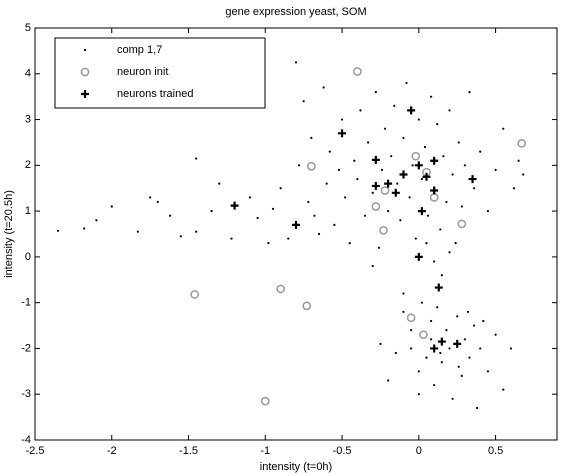 This screenshot has height=476, width=565. I want to click on y-tick-label: -3, so click(26, 394).